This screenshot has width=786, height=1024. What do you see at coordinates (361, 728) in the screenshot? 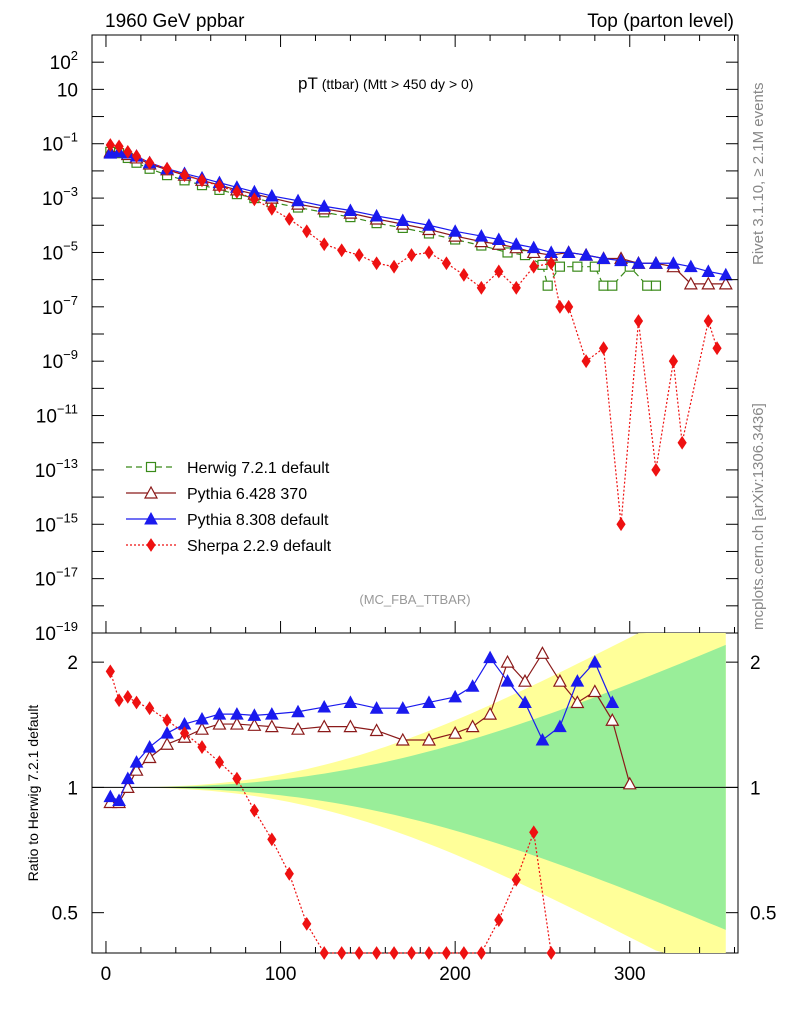
I see `ratio-series-pythia8` at bounding box center [361, 728].